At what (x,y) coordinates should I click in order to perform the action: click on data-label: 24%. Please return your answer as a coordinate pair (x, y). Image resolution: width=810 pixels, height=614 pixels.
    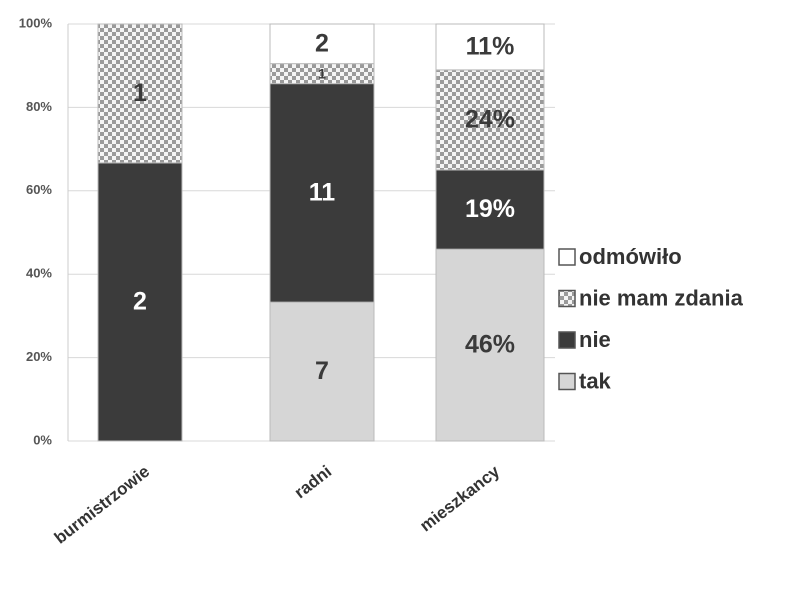
    Looking at the image, I should click on (490, 120).